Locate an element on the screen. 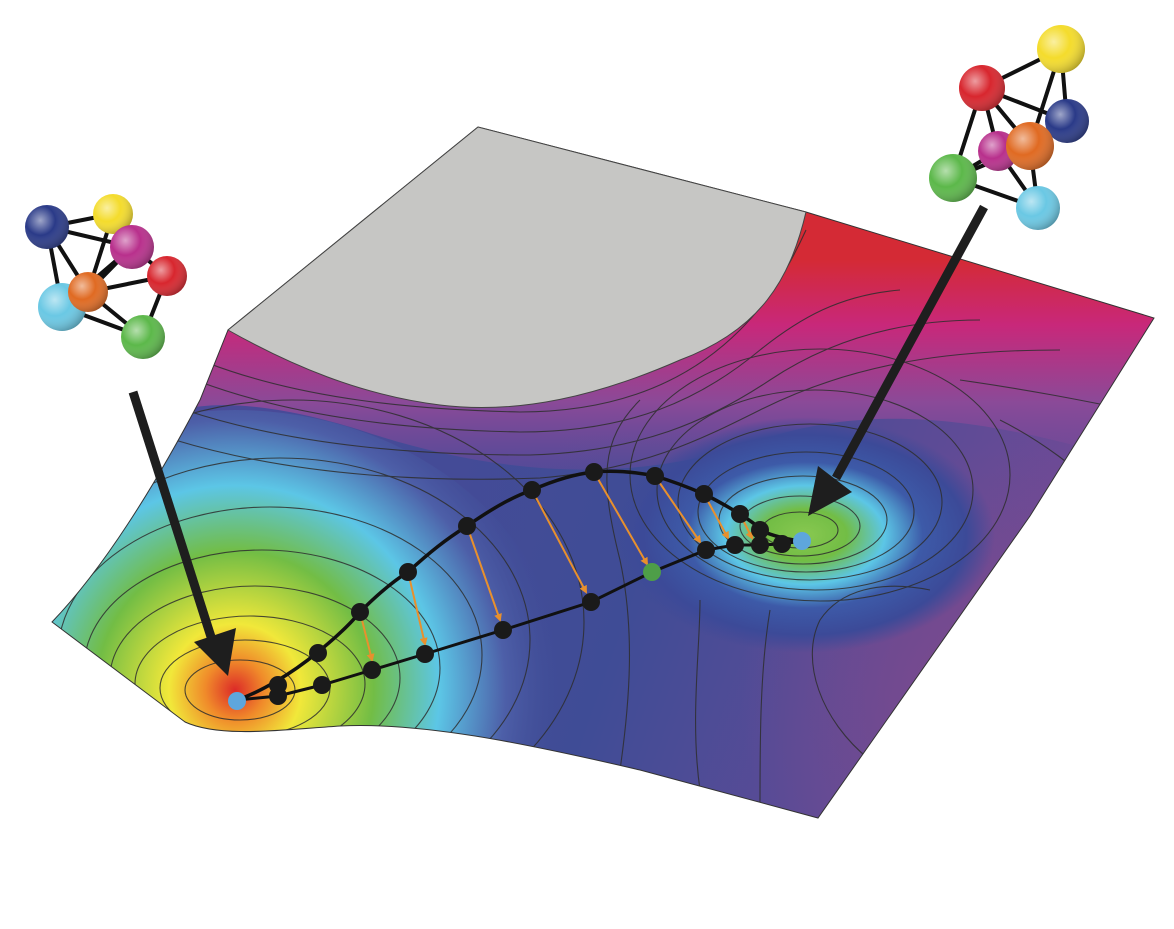 Image resolution: width=1174 pixels, height=929 pixels. arrow-down-right-icon is located at coordinates (898, 360).